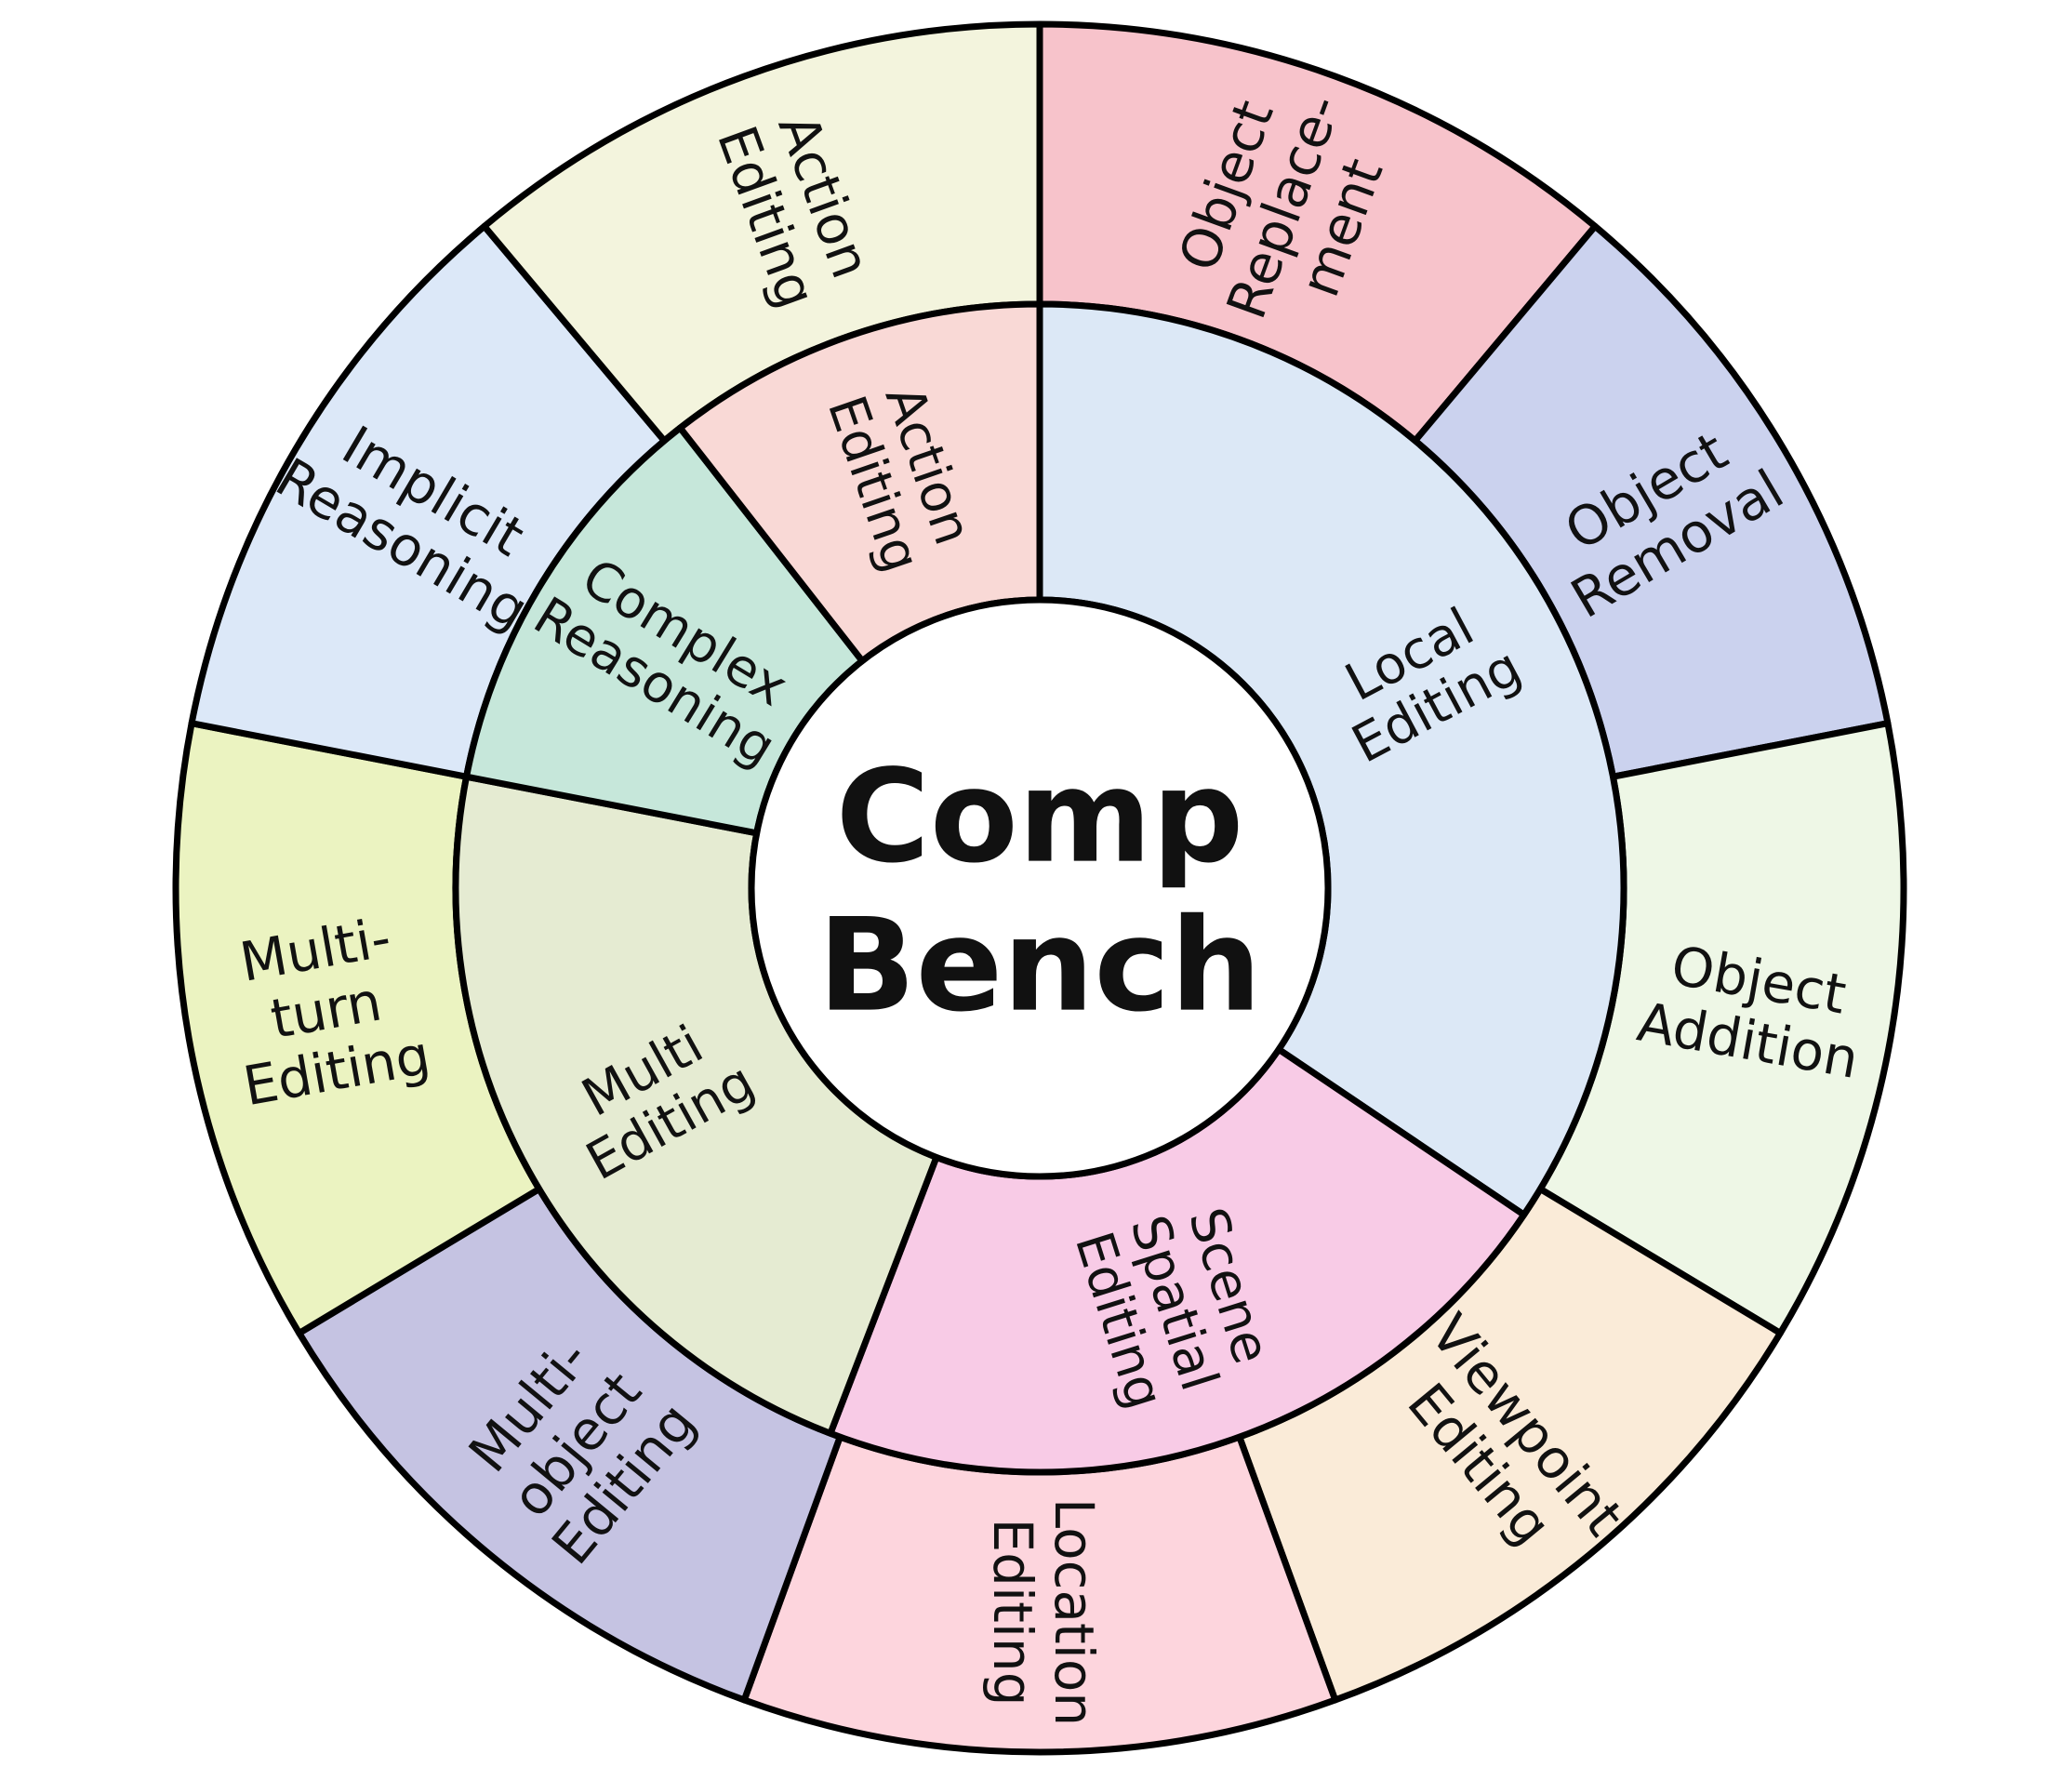 This screenshot has height=1767, width=2072. Describe the element at coordinates (1013, 1612) in the screenshot. I see `outer-segment-label-line: Editing` at that location.